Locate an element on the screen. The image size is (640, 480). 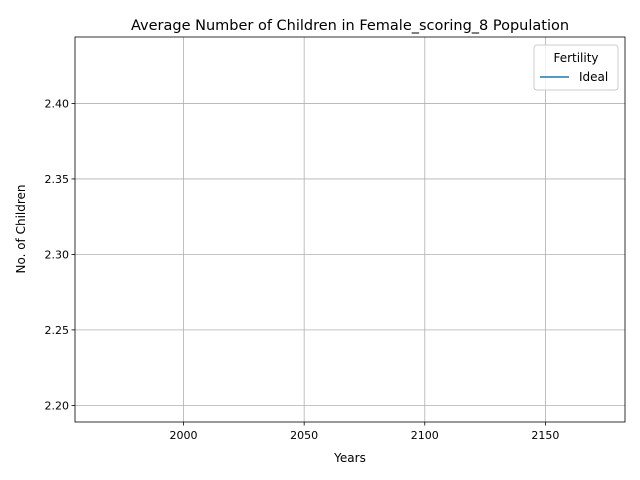
y-tick-label: 2.35 is located at coordinates (57, 179).